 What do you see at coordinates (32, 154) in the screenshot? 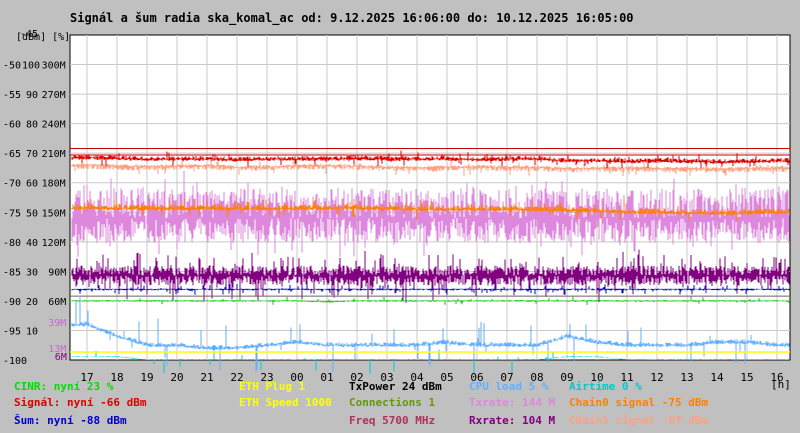
I see `y-tick-percent: 70` at bounding box center [32, 154].